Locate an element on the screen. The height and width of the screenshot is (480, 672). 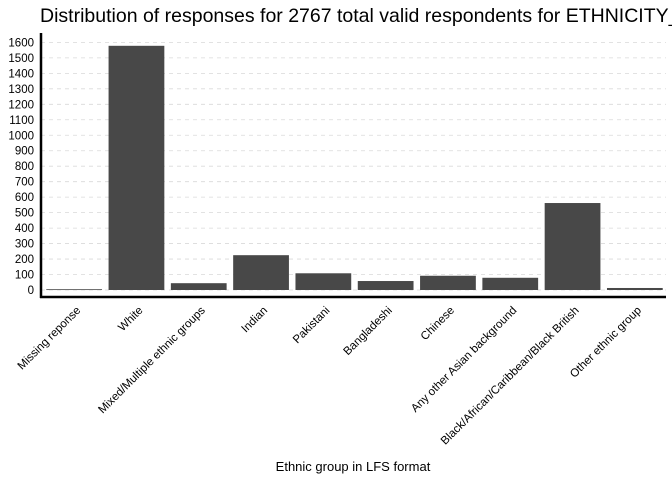
y-tick-label: 1600 is located at coordinates (21, 43).